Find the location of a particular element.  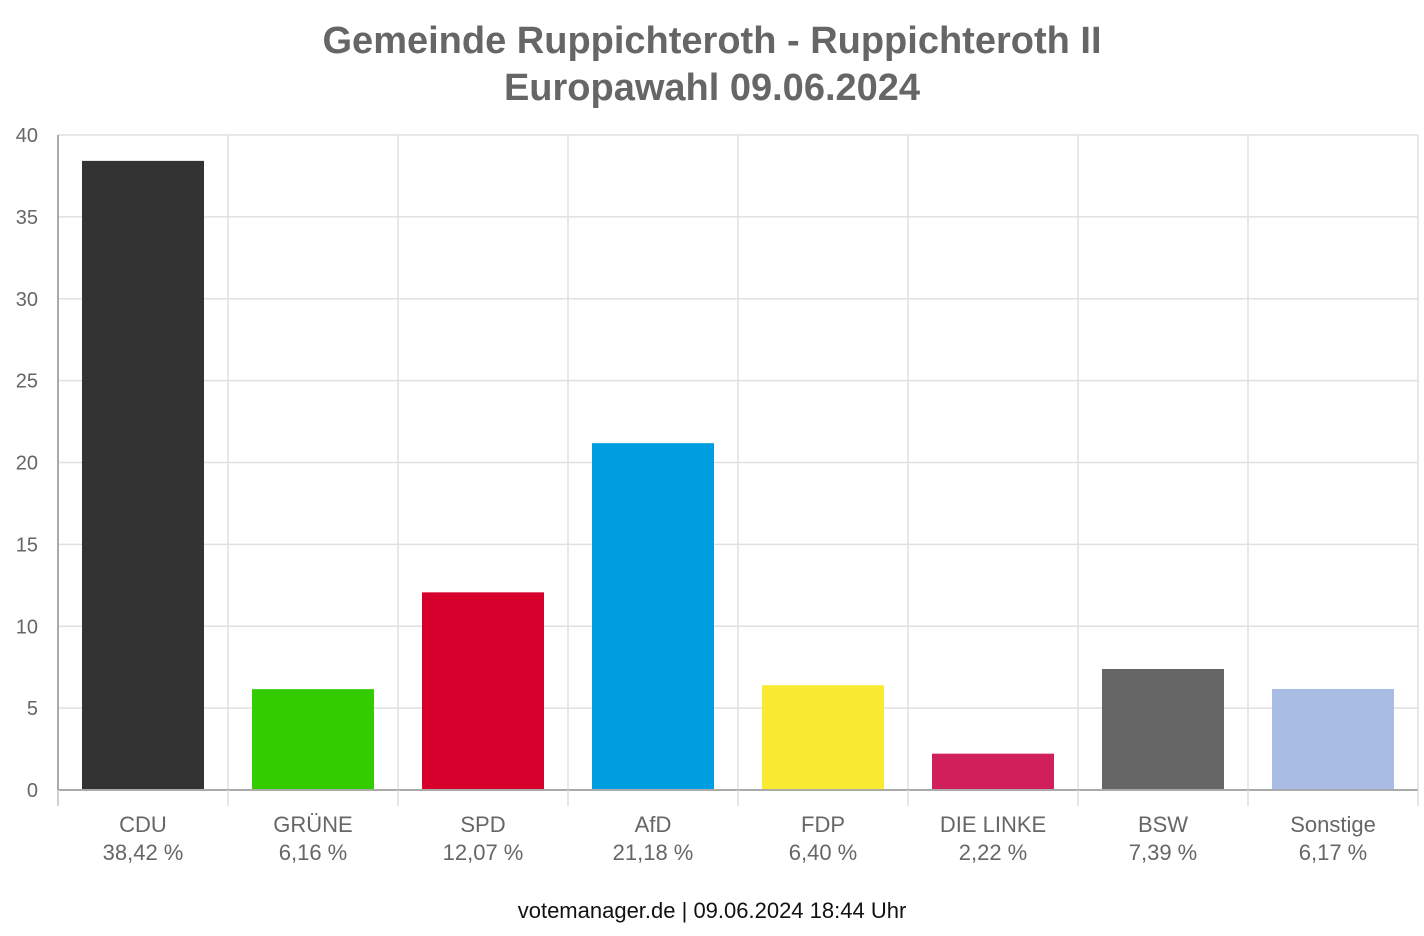

bar-sonstige is located at coordinates (1333, 739).